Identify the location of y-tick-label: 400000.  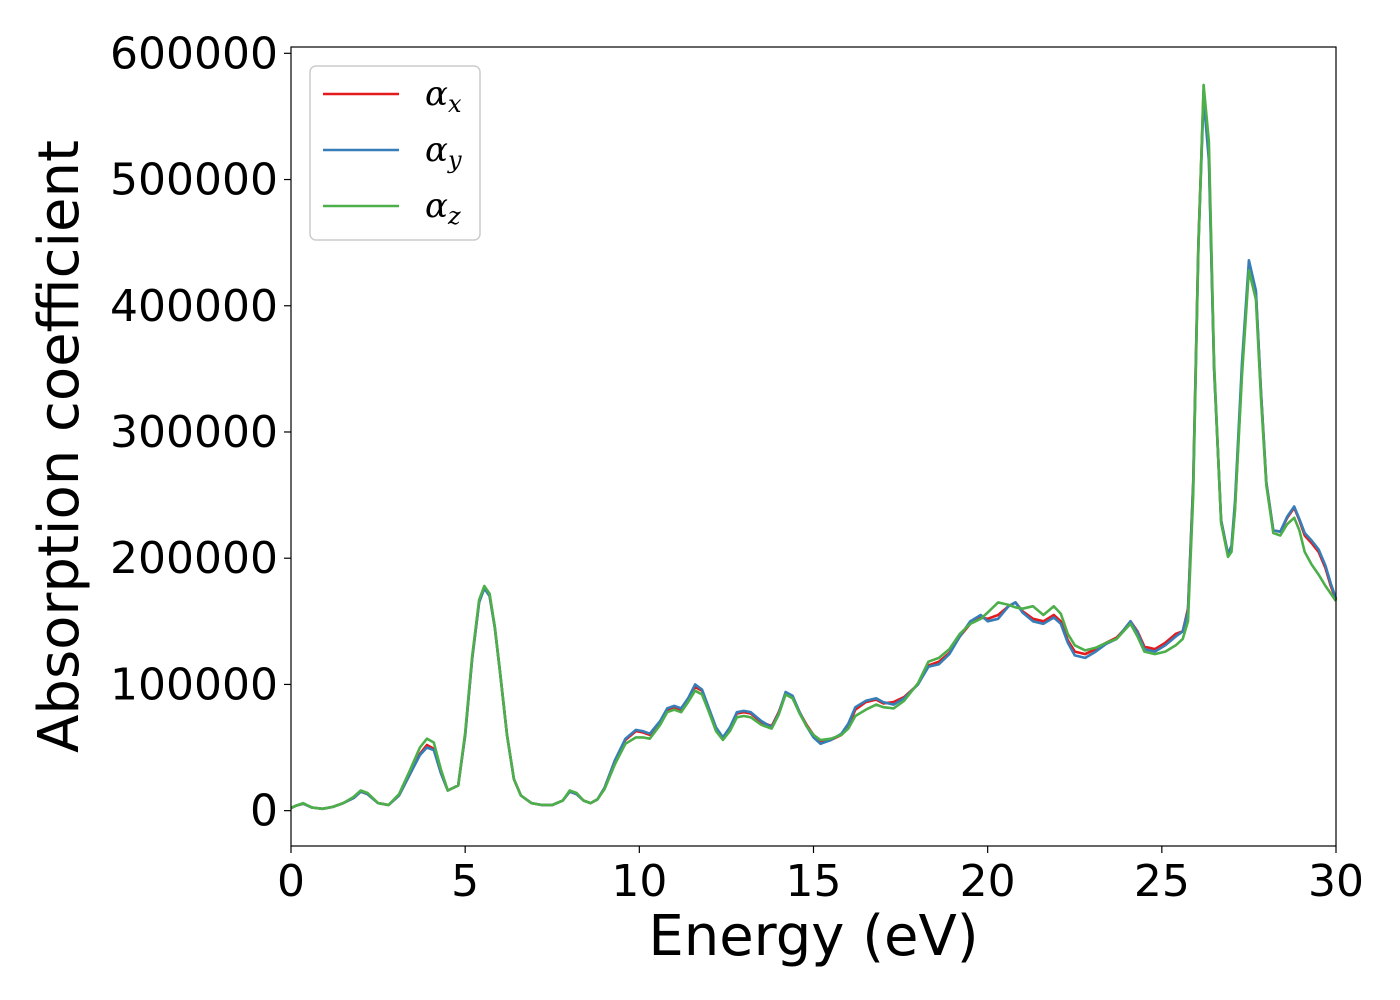
(194, 306).